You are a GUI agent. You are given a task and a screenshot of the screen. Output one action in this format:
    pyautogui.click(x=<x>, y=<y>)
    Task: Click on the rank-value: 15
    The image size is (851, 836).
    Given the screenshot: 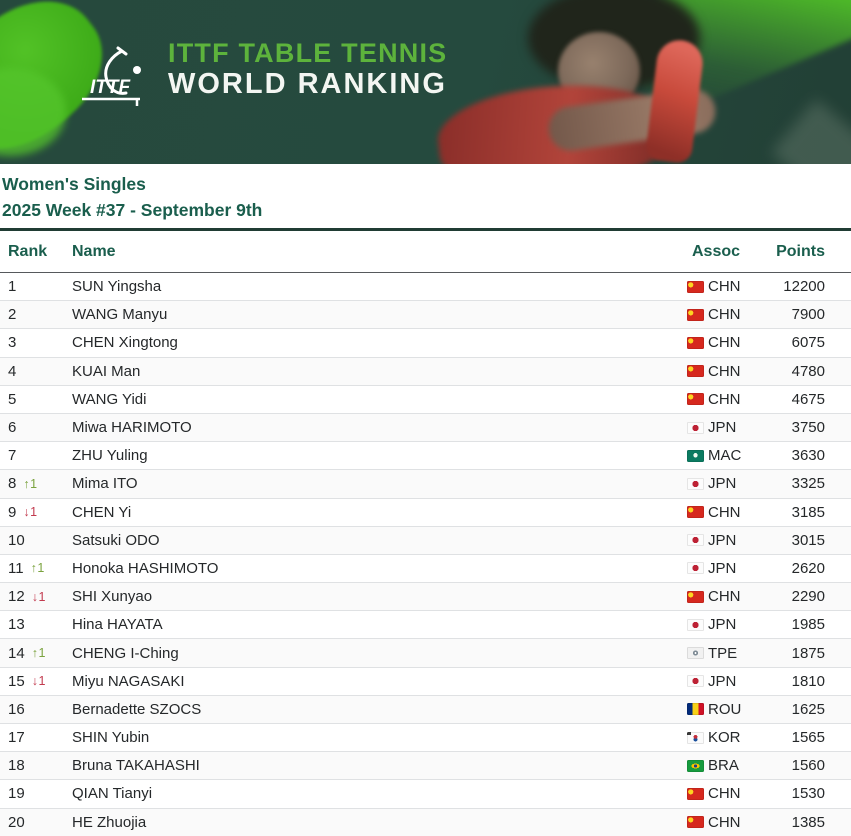 What is the action you would take?
    pyautogui.click(x=16, y=681)
    